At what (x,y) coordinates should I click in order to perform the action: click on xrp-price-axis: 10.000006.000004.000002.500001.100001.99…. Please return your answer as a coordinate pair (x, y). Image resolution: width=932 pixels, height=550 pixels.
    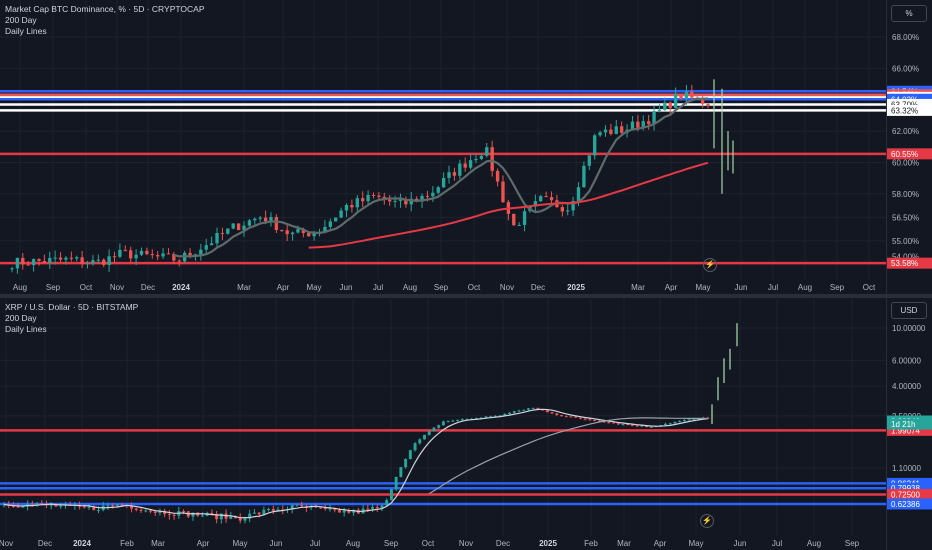
    Looking at the image, I should click on (909, 424).